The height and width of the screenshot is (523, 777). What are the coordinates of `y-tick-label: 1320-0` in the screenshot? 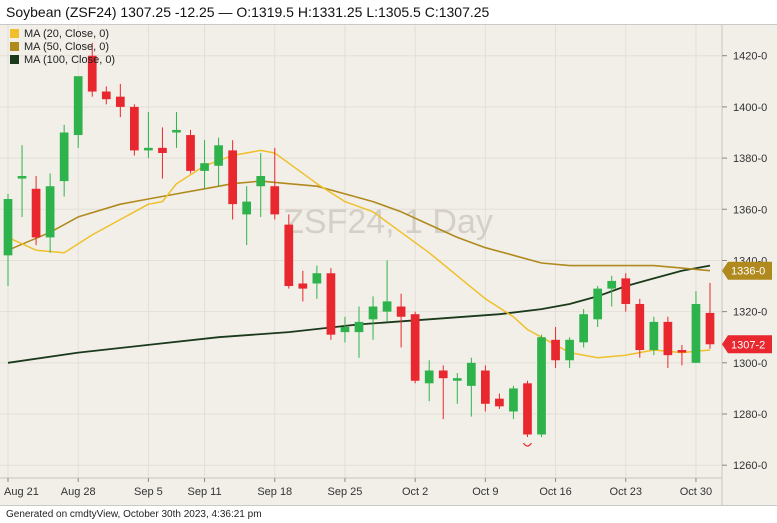 It's located at (750, 313).